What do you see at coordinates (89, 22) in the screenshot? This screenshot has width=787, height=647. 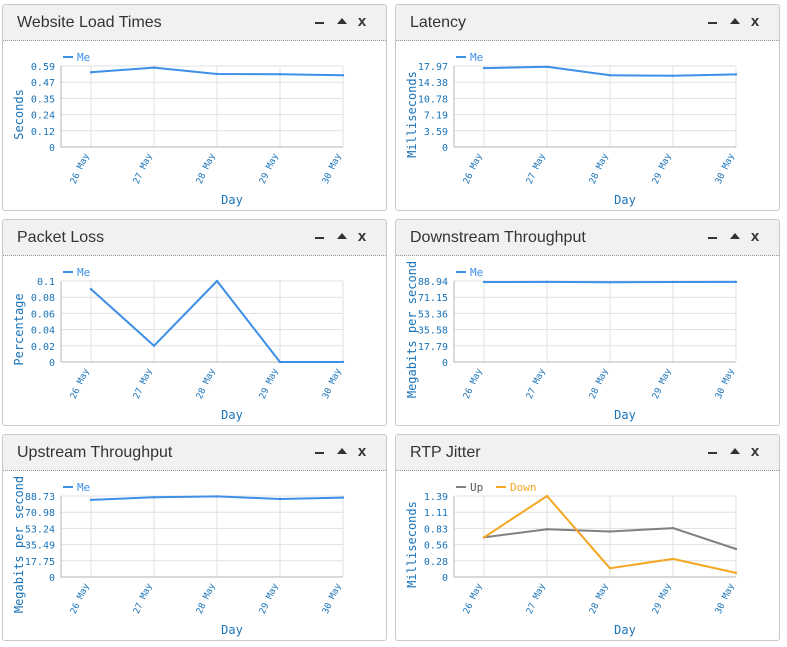 I see `panel-title: Website Load Times` at bounding box center [89, 22].